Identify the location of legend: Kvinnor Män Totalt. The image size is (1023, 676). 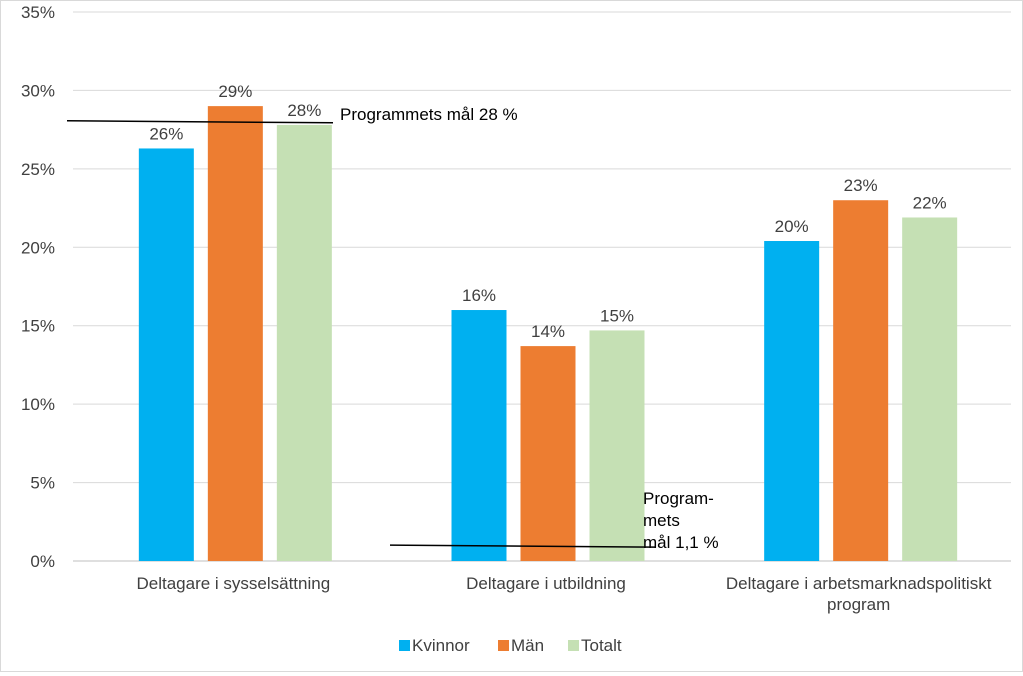
(510, 645).